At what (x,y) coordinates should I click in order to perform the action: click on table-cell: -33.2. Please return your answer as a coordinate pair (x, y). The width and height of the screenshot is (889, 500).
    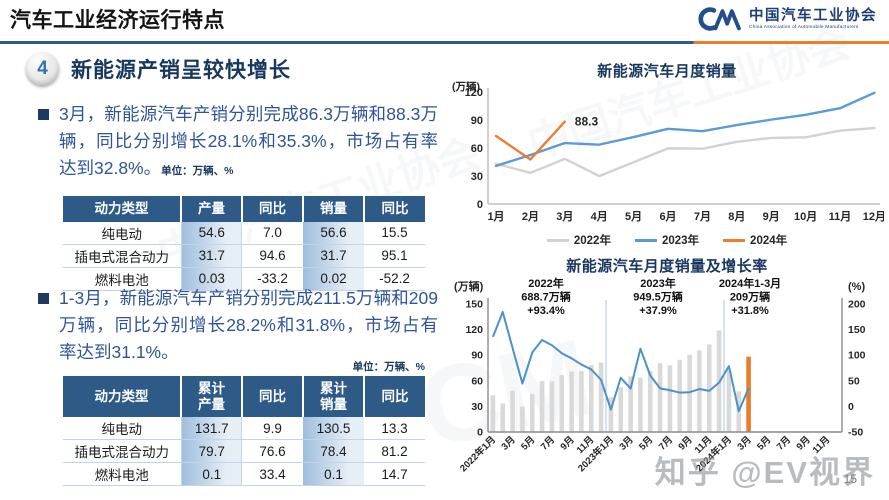
    Looking at the image, I should click on (272, 279).